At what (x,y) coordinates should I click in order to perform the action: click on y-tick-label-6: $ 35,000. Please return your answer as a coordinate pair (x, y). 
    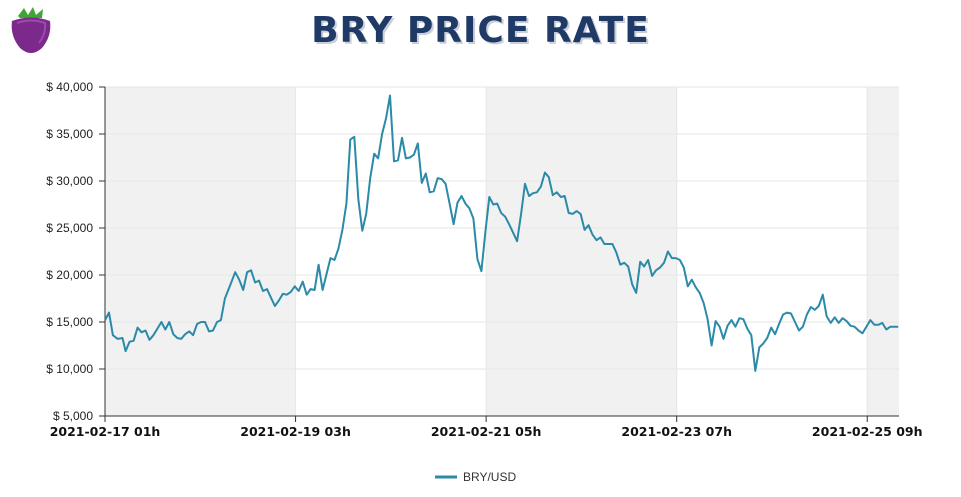
    Looking at the image, I should click on (69, 134).